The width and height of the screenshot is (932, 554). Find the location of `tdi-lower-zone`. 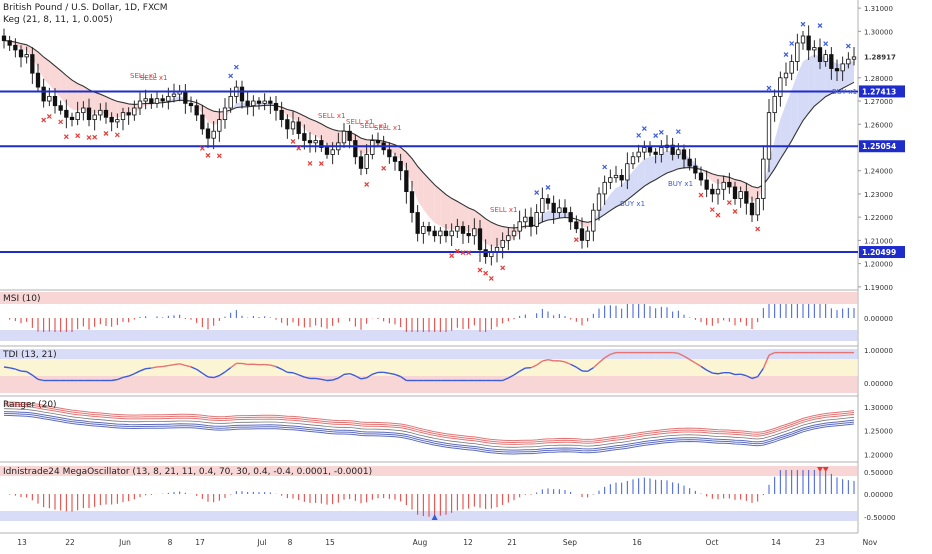

tdi-lower-zone is located at coordinates (429, 384).